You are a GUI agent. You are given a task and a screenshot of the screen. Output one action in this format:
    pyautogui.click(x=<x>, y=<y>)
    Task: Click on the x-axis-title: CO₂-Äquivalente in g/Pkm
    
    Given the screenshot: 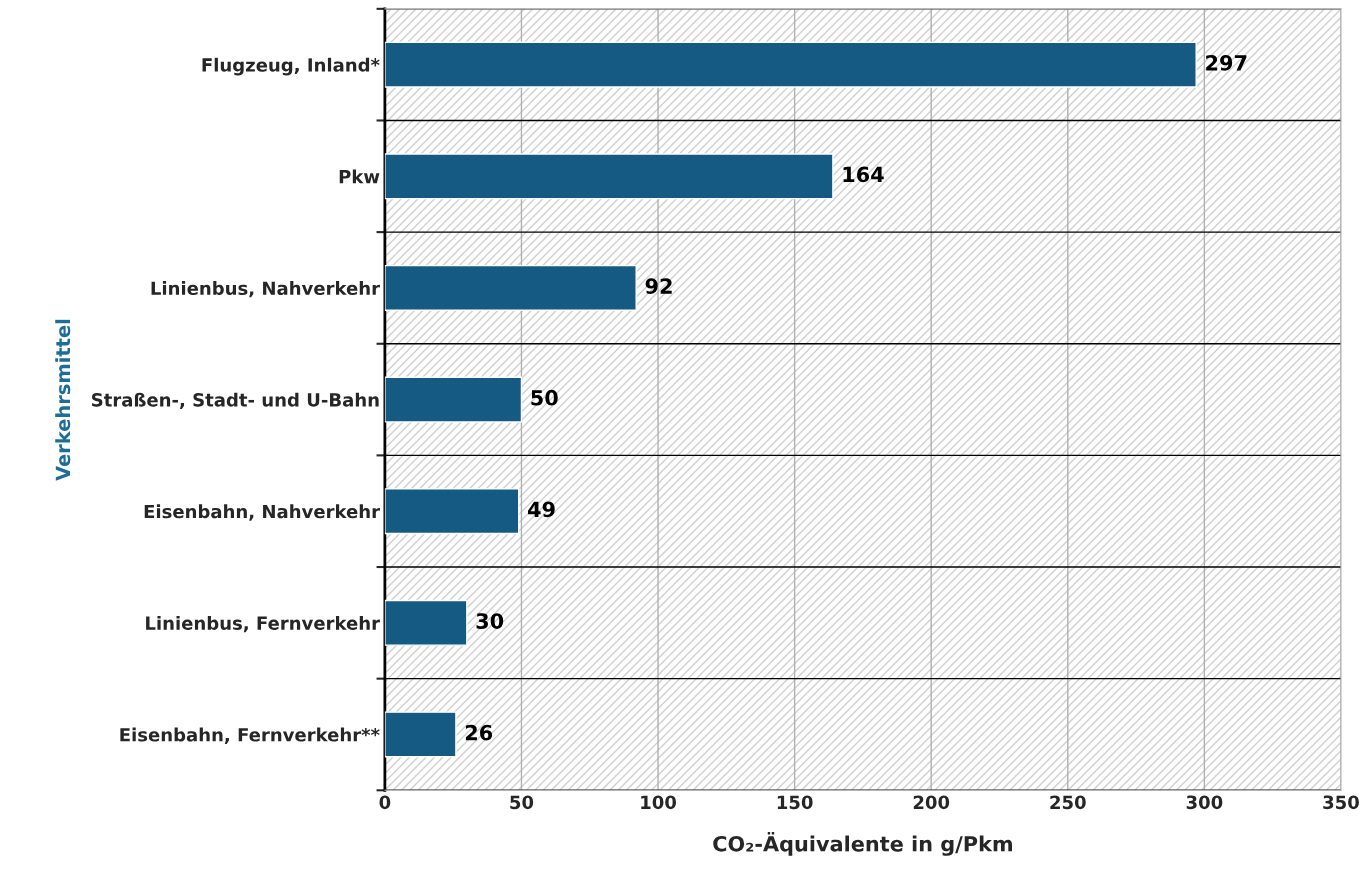 What is the action you would take?
    pyautogui.click(x=862, y=844)
    